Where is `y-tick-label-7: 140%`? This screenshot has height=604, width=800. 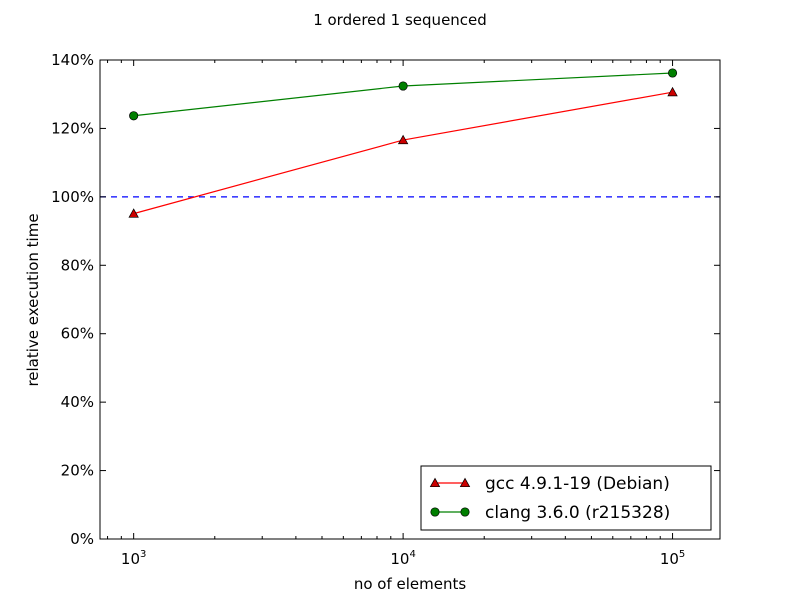 y-tick-label-7: 140% is located at coordinates (72, 60).